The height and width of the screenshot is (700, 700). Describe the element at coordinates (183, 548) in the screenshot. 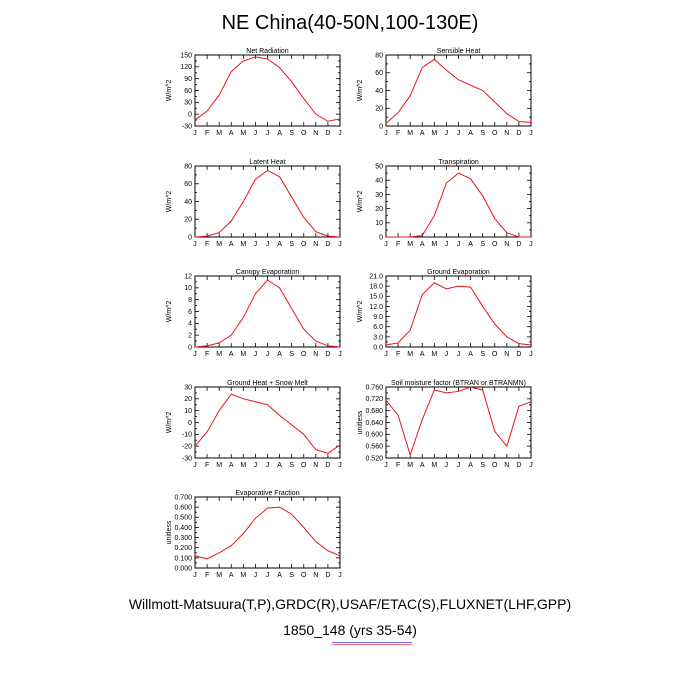

I see `y-tick-label: 0.200` at that location.